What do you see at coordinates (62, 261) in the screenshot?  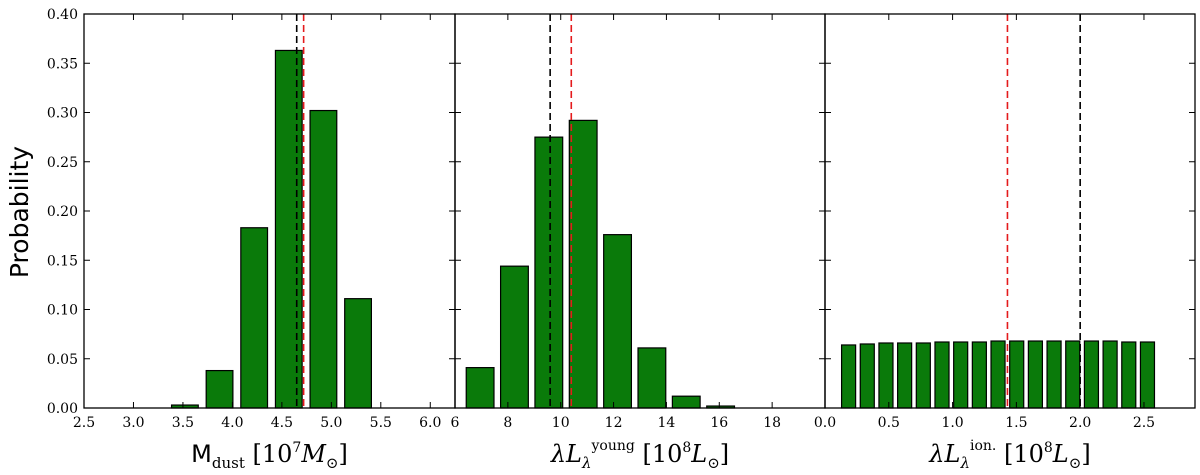 I see `y-tick-label: 0.15` at bounding box center [62, 261].